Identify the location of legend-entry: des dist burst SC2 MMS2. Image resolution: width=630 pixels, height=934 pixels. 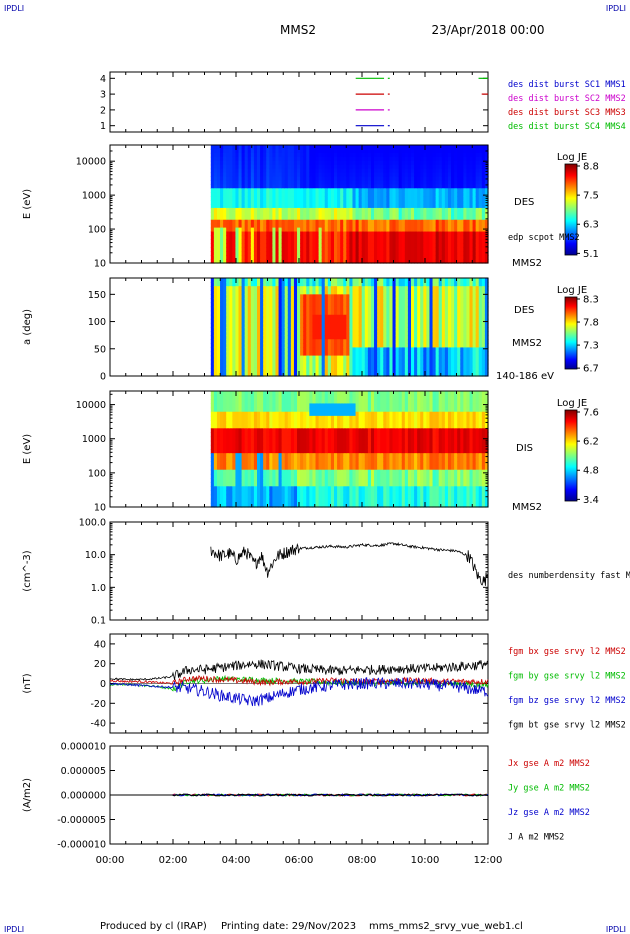
(567, 99).